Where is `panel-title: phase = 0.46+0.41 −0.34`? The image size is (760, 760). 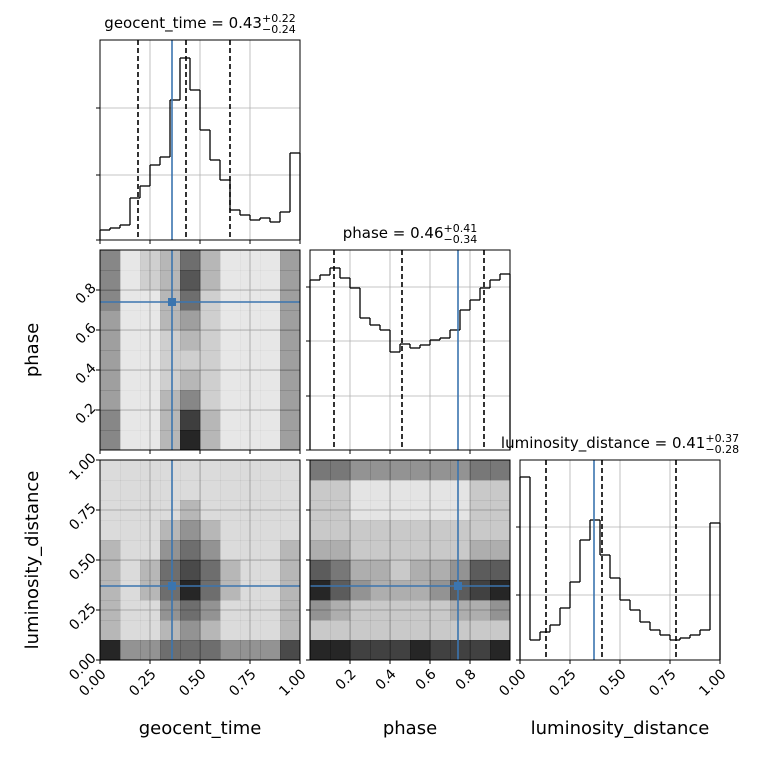 panel-title: phase = 0.46+0.41 −0.34 is located at coordinates (410, 234).